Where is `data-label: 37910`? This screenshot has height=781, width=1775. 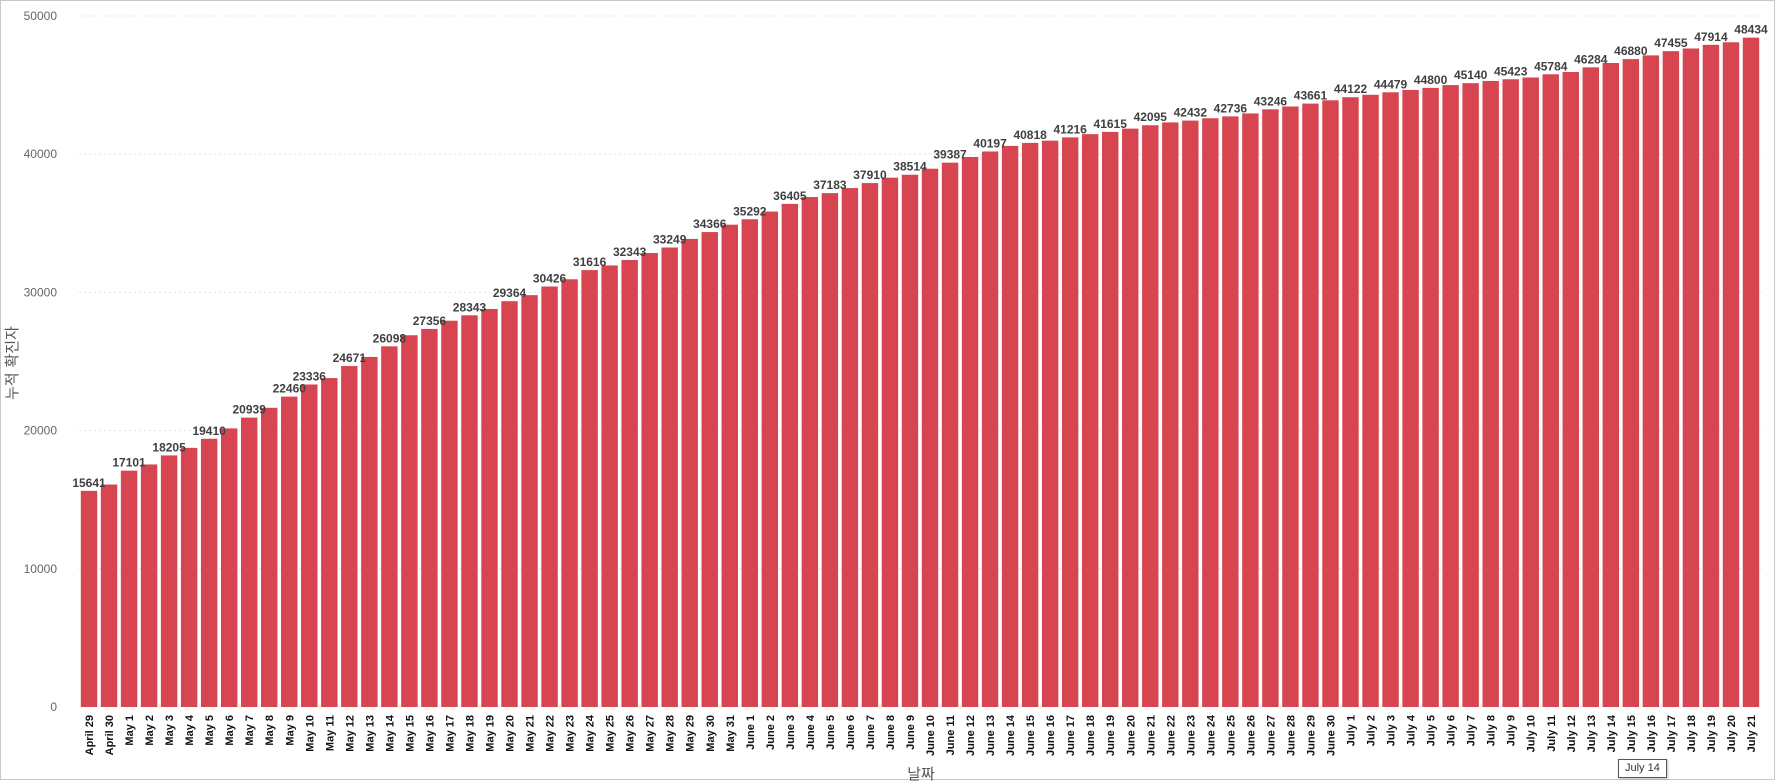 data-label: 37910 is located at coordinates (870, 175).